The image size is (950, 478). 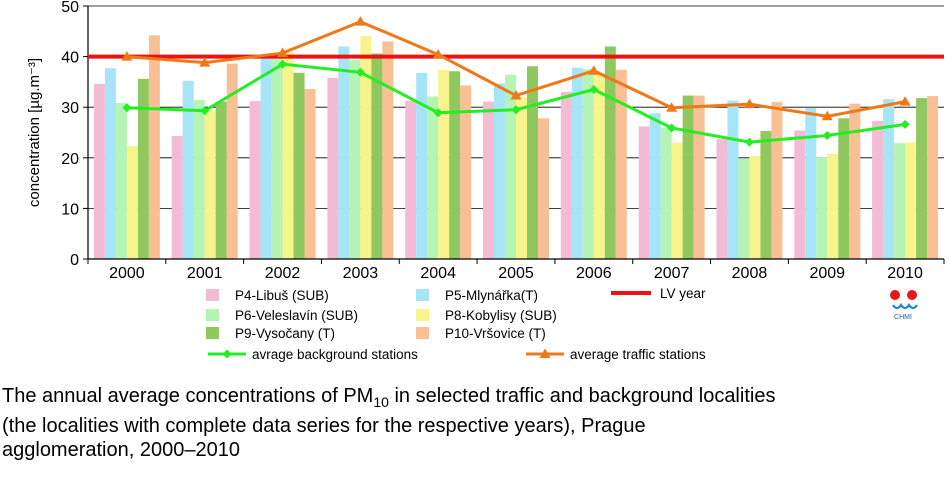 I want to click on x-tick-label: 2009, so click(x=827, y=273).